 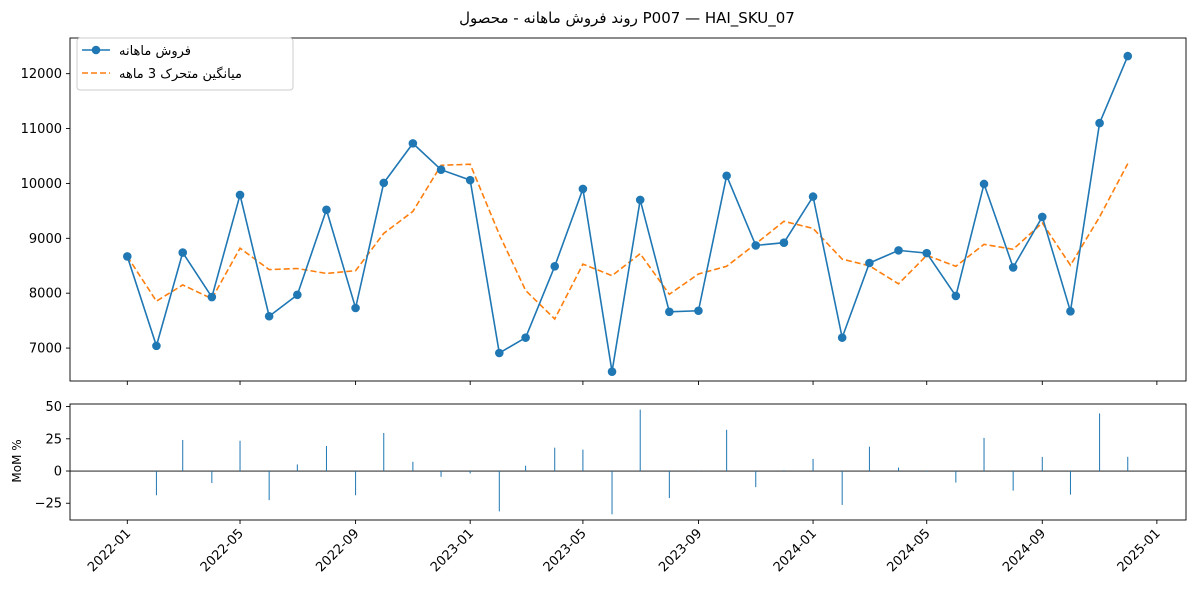 I want to click on x-tick-label: 2022-01, so click(x=109, y=550).